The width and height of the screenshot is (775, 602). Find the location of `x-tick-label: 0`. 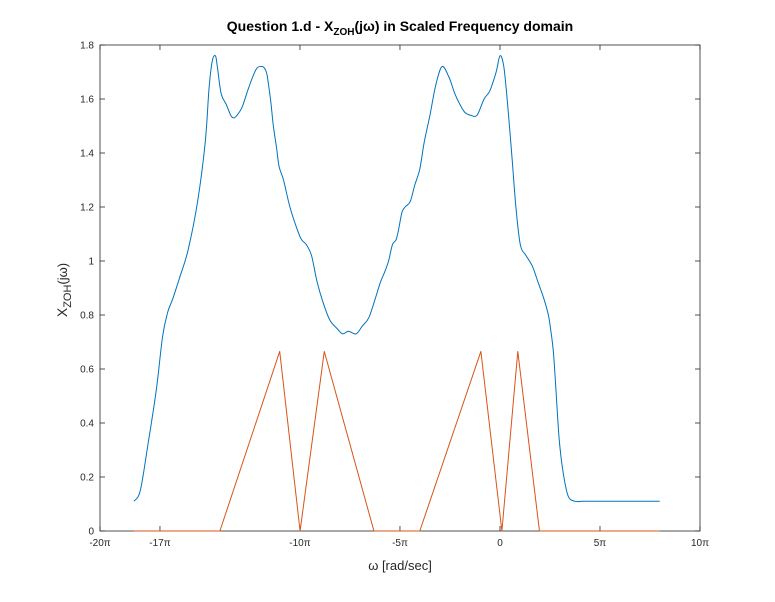

x-tick-label: 0 is located at coordinates (500, 543).